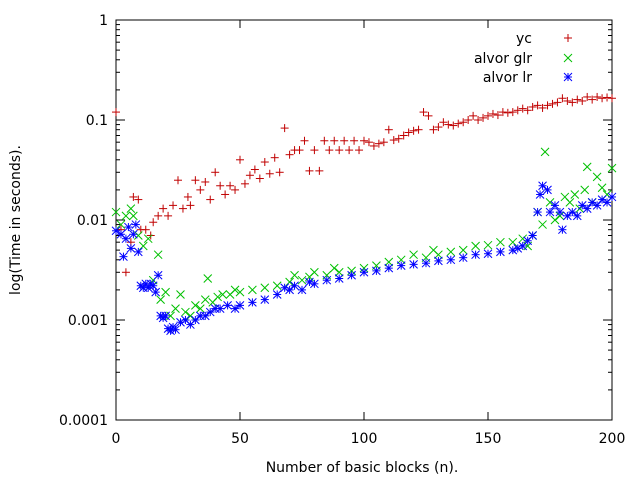 Image resolution: width=640 pixels, height=480 pixels. Describe the element at coordinates (240, 439) in the screenshot. I see `x-tick-label: 50` at that location.